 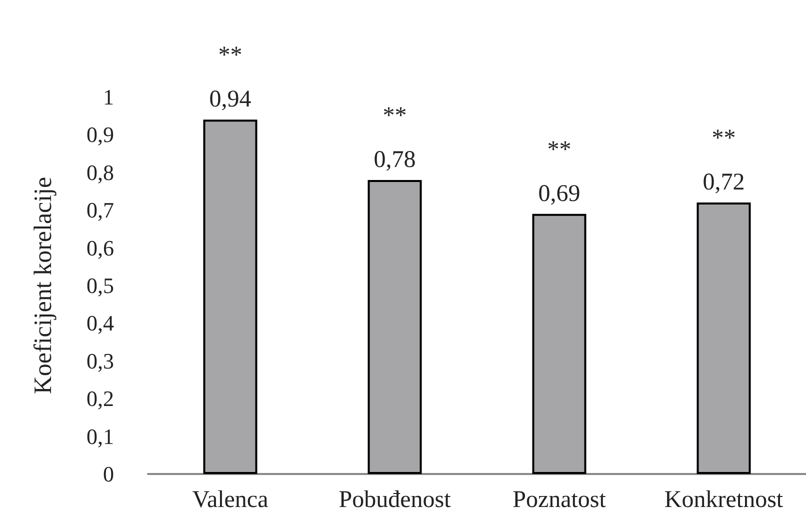 What do you see at coordinates (559, 193) in the screenshot?
I see `data-label: 0,69` at bounding box center [559, 193].